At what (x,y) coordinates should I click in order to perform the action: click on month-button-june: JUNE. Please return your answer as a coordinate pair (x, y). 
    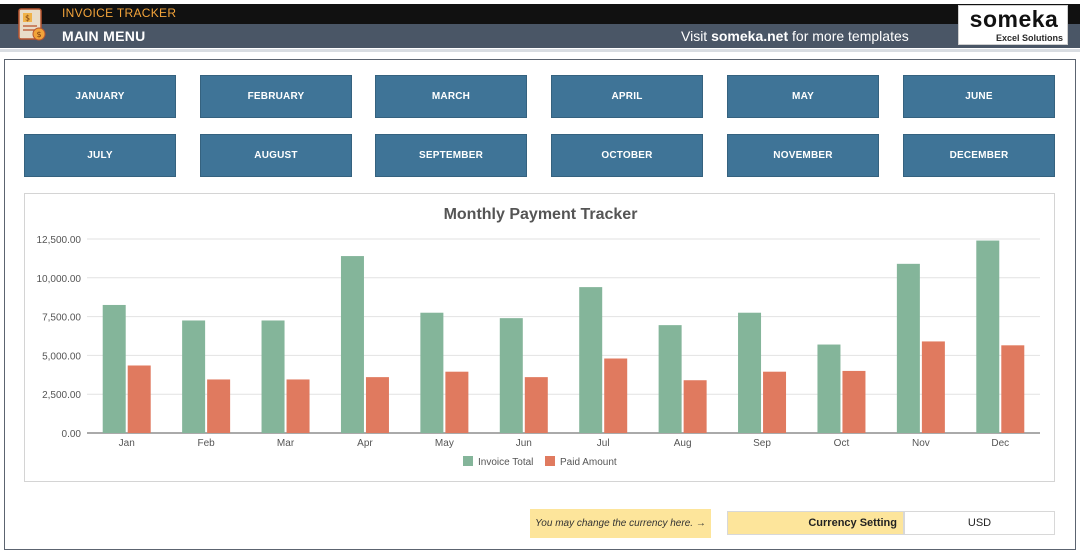
    Looking at the image, I should click on (979, 96).